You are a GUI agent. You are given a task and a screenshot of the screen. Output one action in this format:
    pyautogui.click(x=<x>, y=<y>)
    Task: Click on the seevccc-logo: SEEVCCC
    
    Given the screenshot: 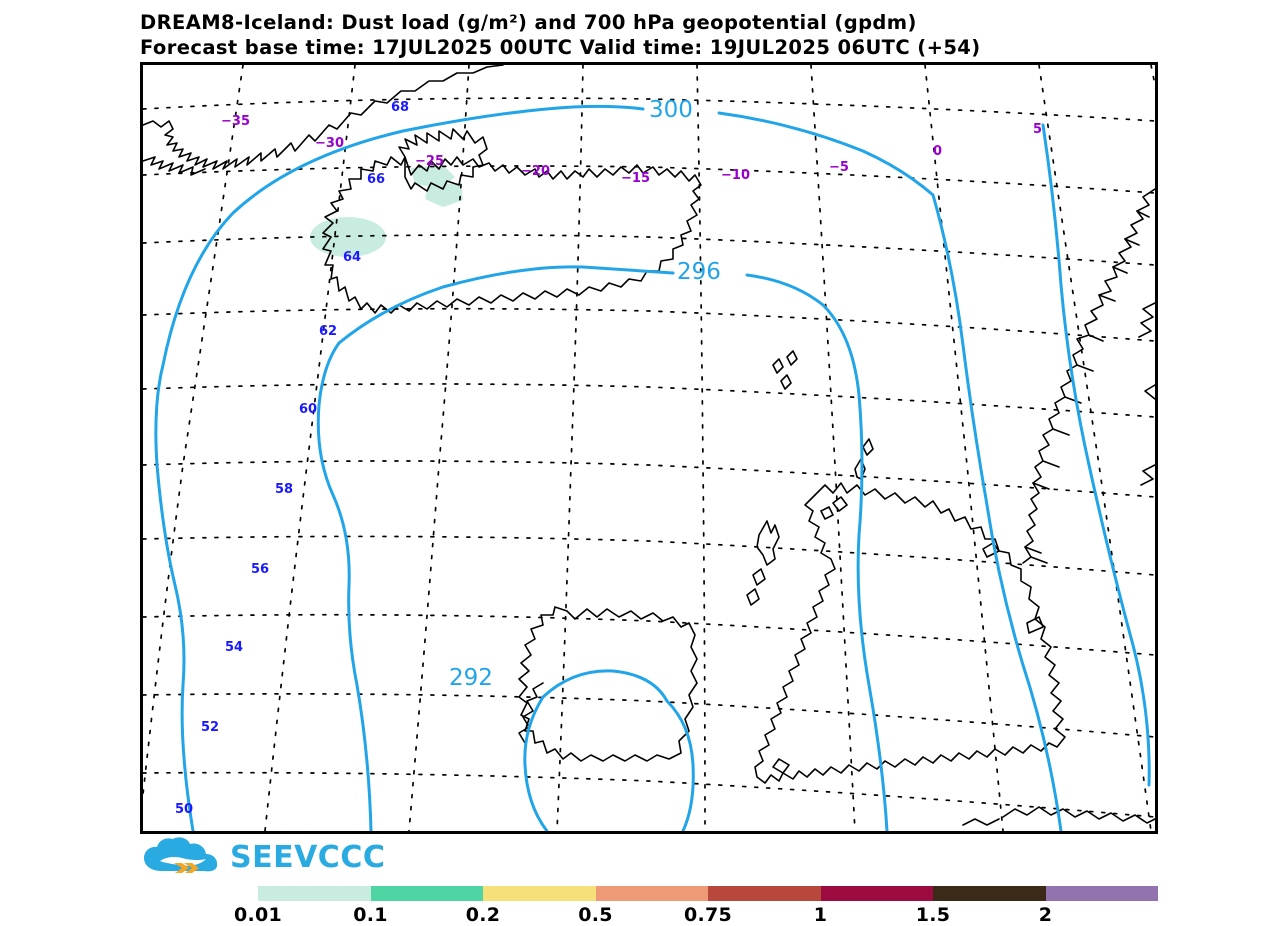 What is the action you would take?
    pyautogui.click(x=263, y=858)
    